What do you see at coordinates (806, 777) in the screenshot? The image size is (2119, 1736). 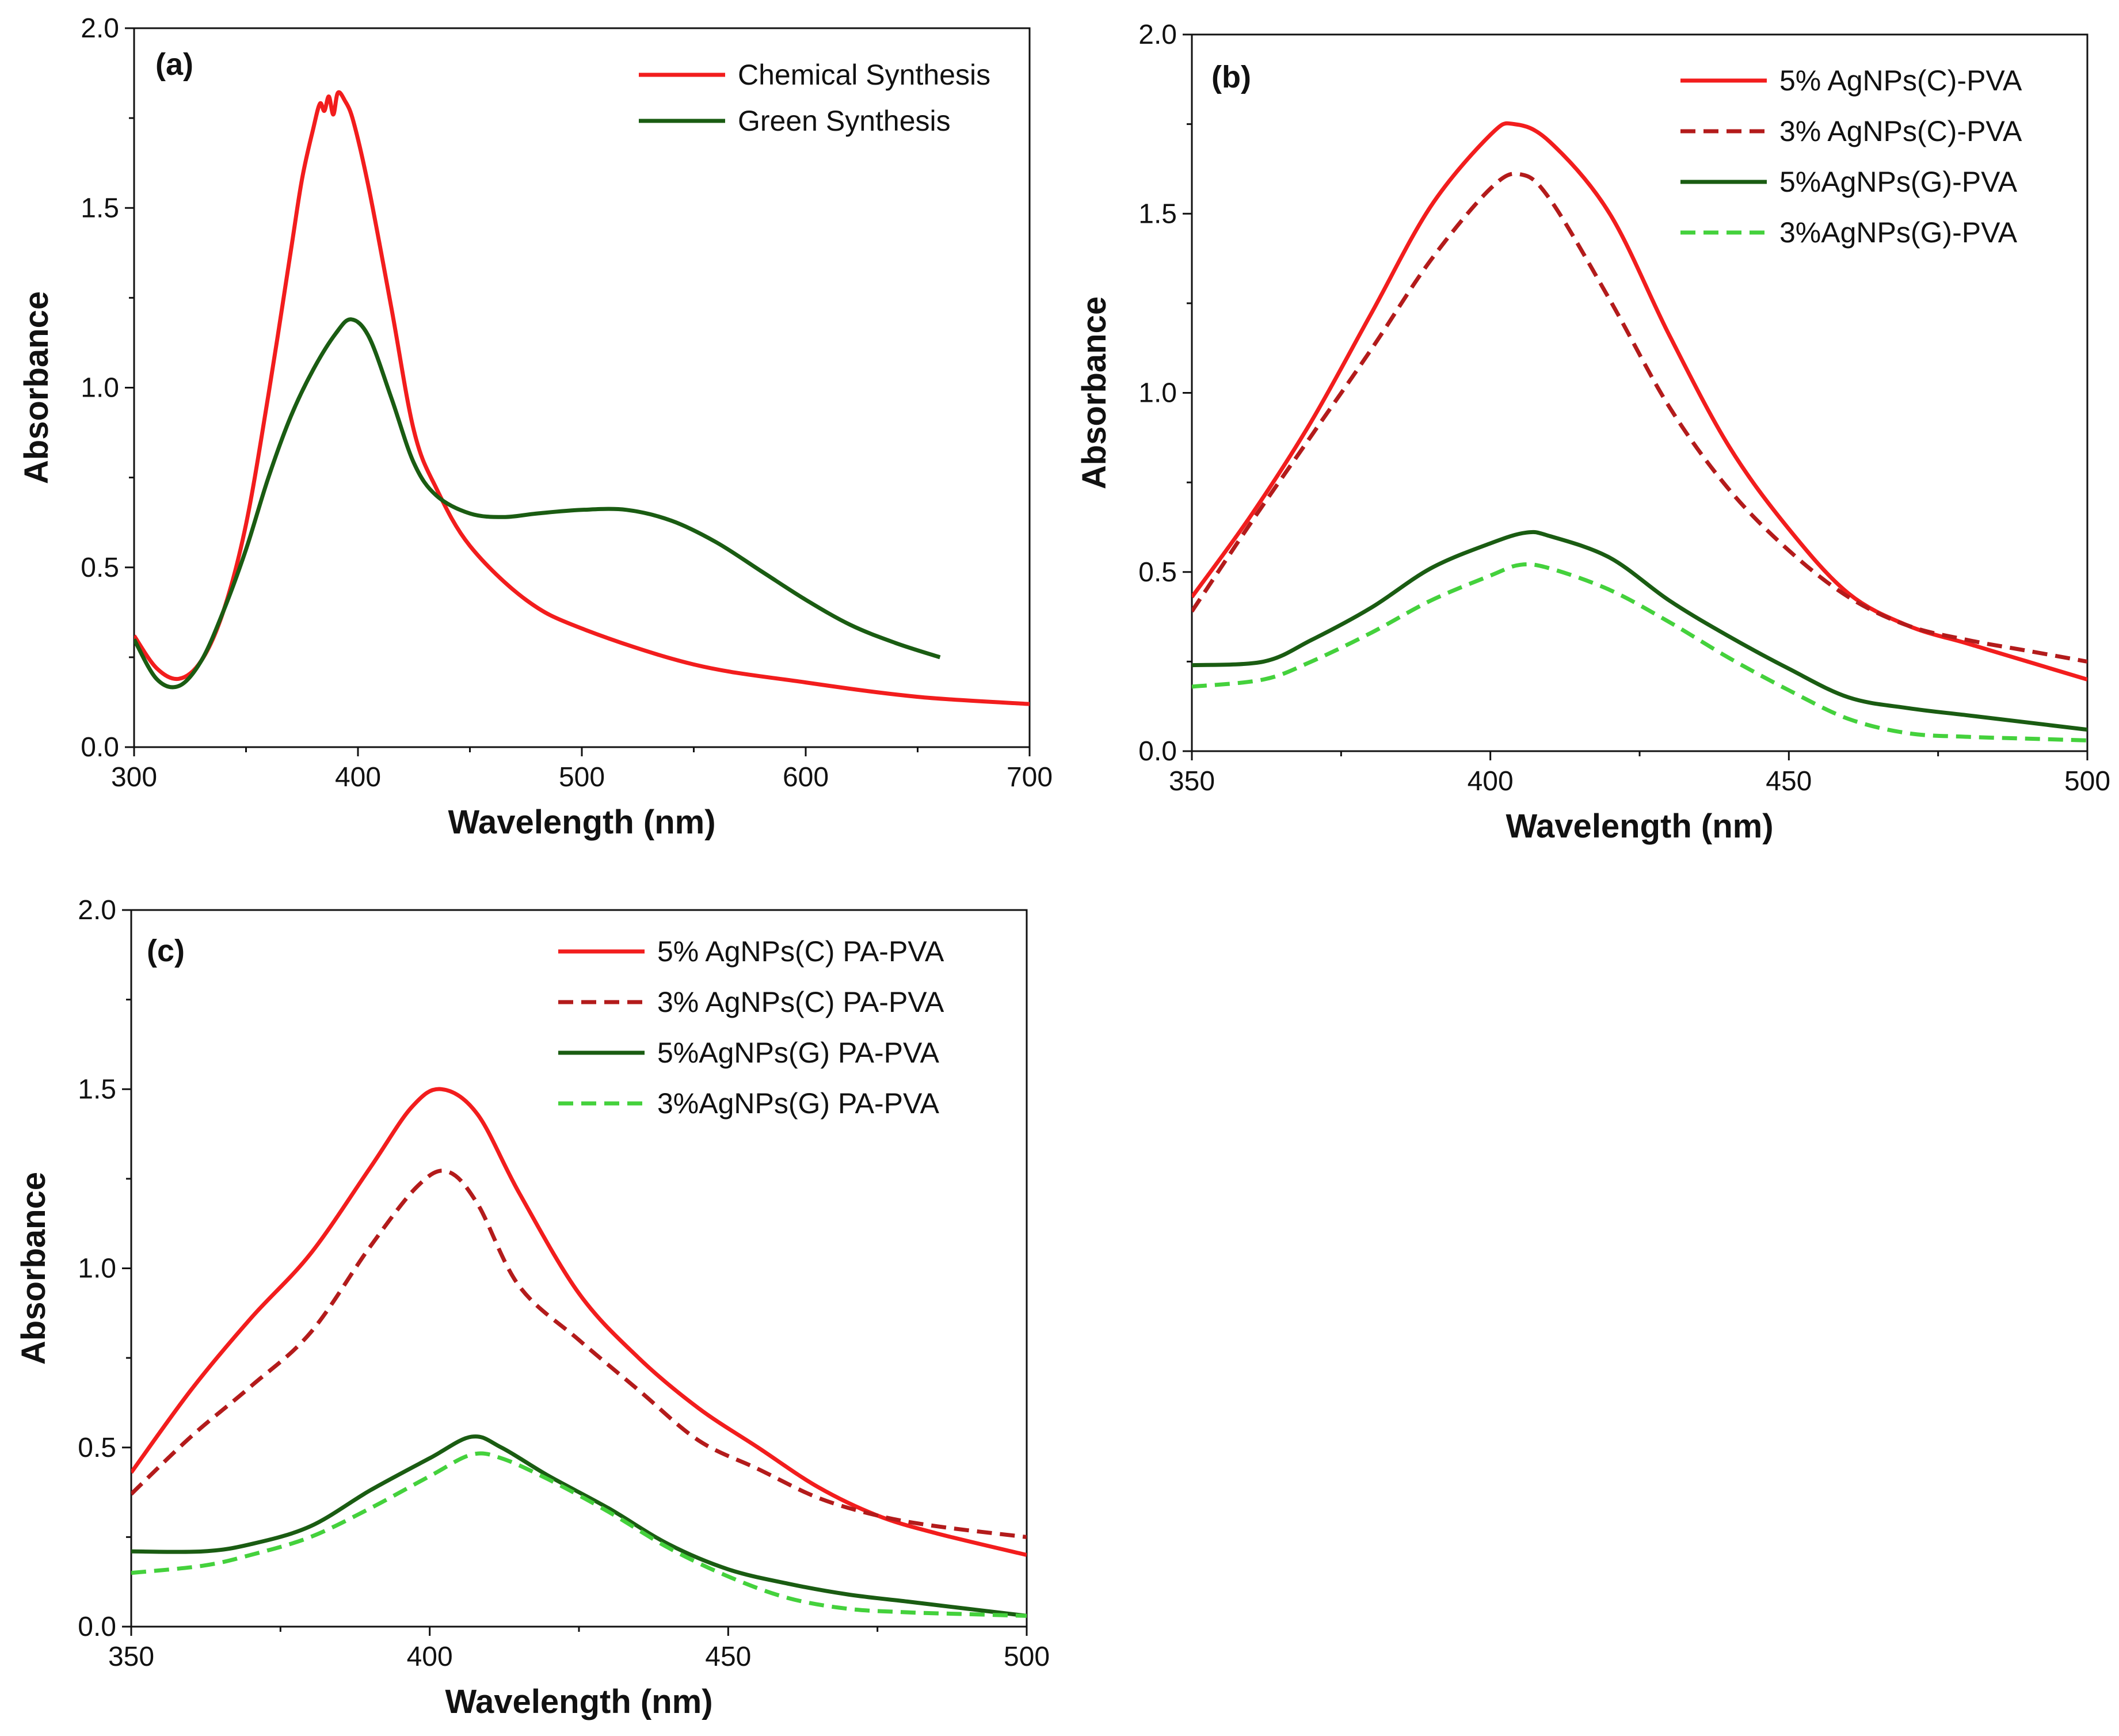 I see `x-tick-label: 600` at bounding box center [806, 777].